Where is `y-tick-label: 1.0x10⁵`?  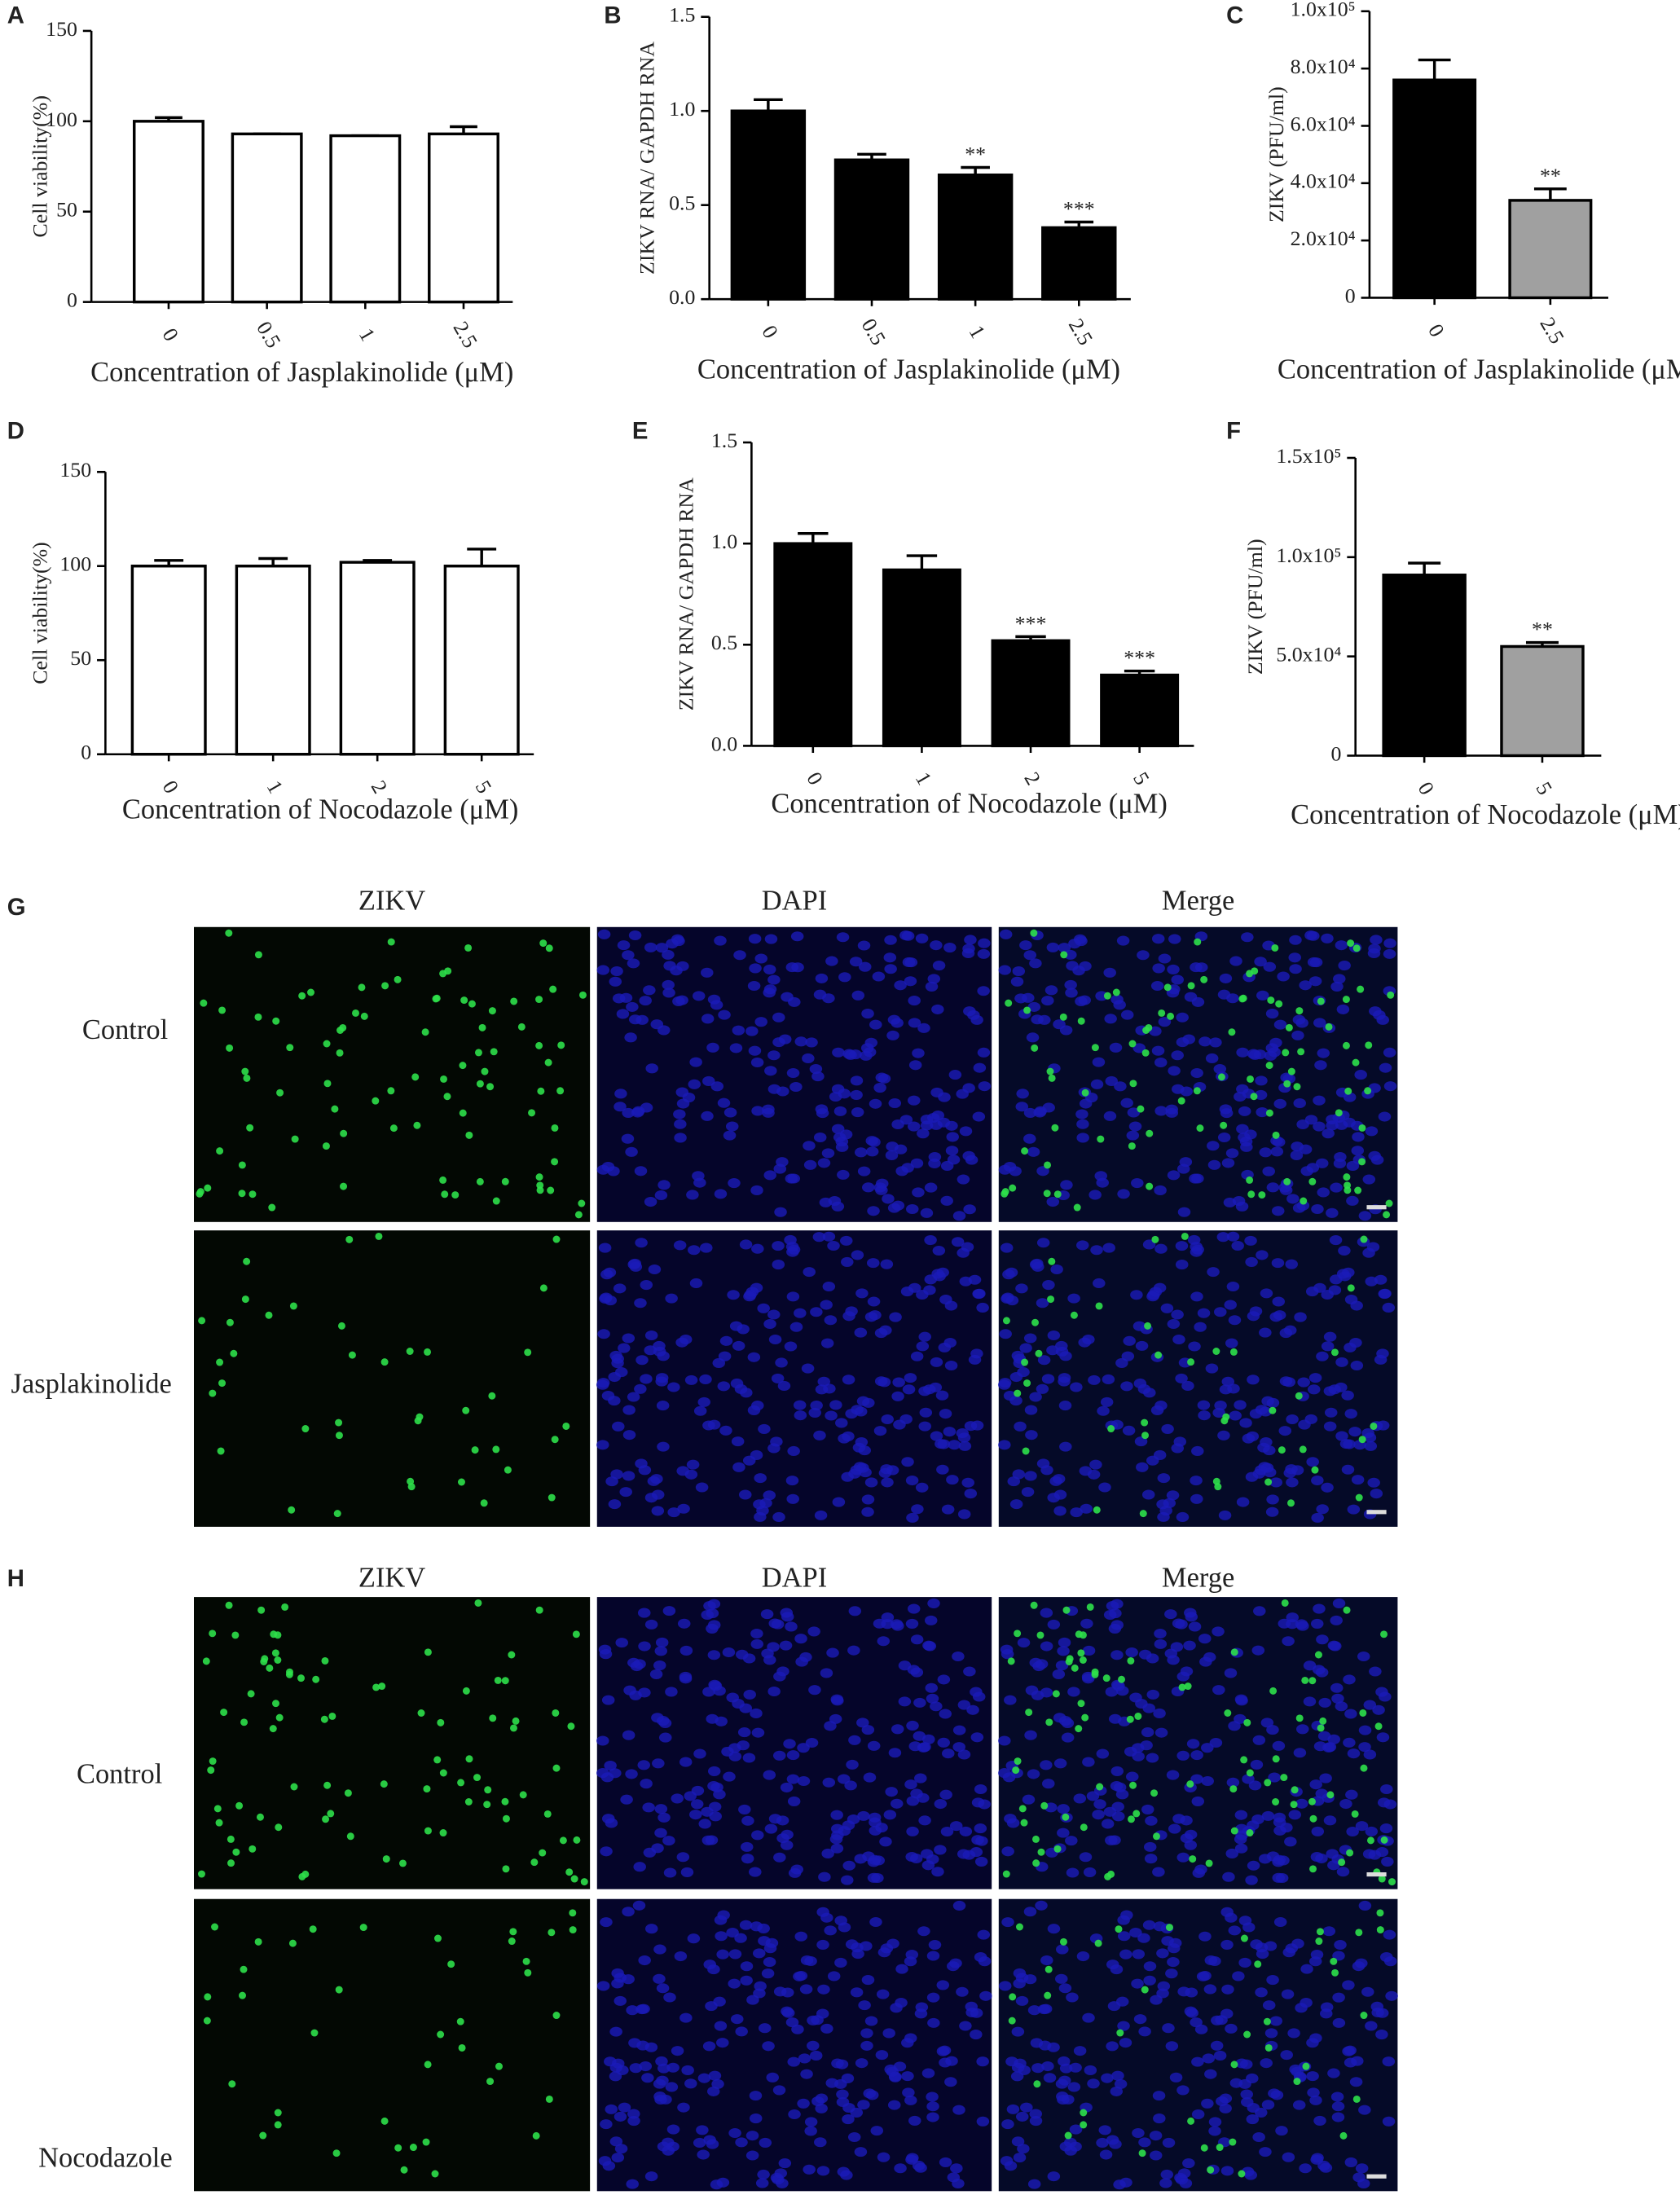 y-tick-label: 1.0x10⁵ is located at coordinates (1324, 10).